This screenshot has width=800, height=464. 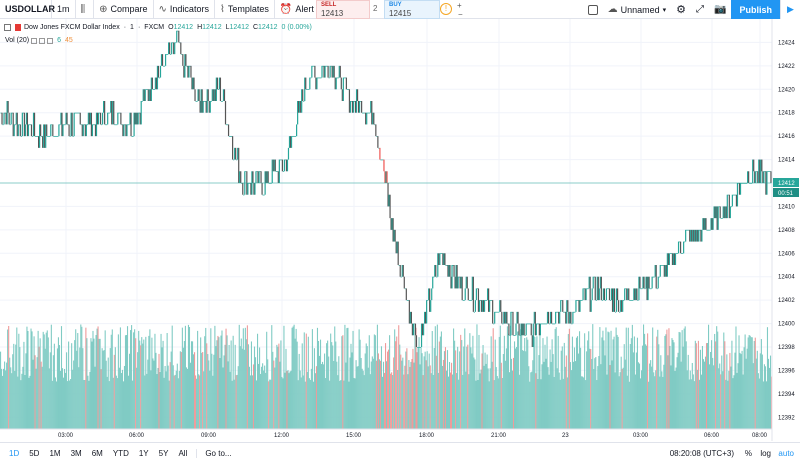 I want to click on price-tick-label: 12396, so click(x=786, y=371).